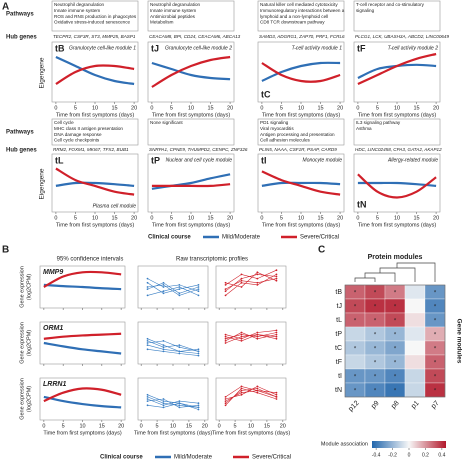  I want to click on legend-title: Clinical course, so click(121, 458).